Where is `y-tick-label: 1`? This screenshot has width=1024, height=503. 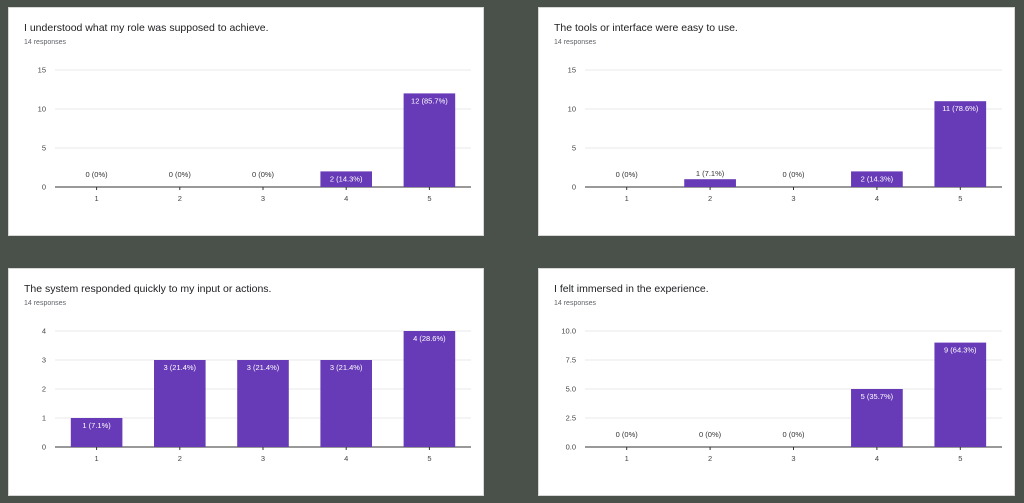 y-tick-label: 1 is located at coordinates (44, 418).